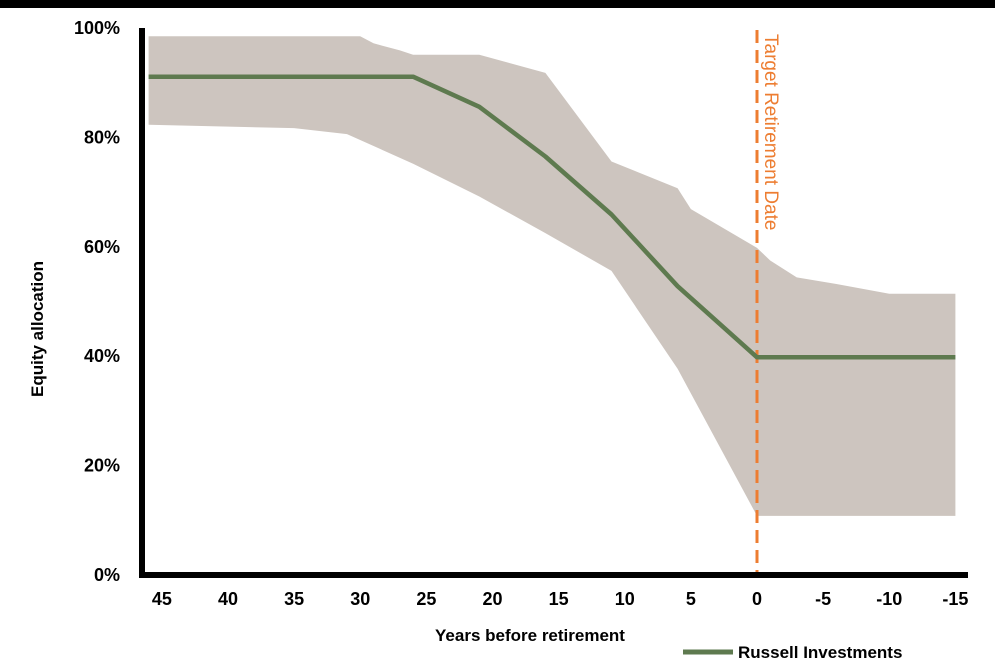  I want to click on legend-label-russell-investments: Russell Investments, so click(820, 652).